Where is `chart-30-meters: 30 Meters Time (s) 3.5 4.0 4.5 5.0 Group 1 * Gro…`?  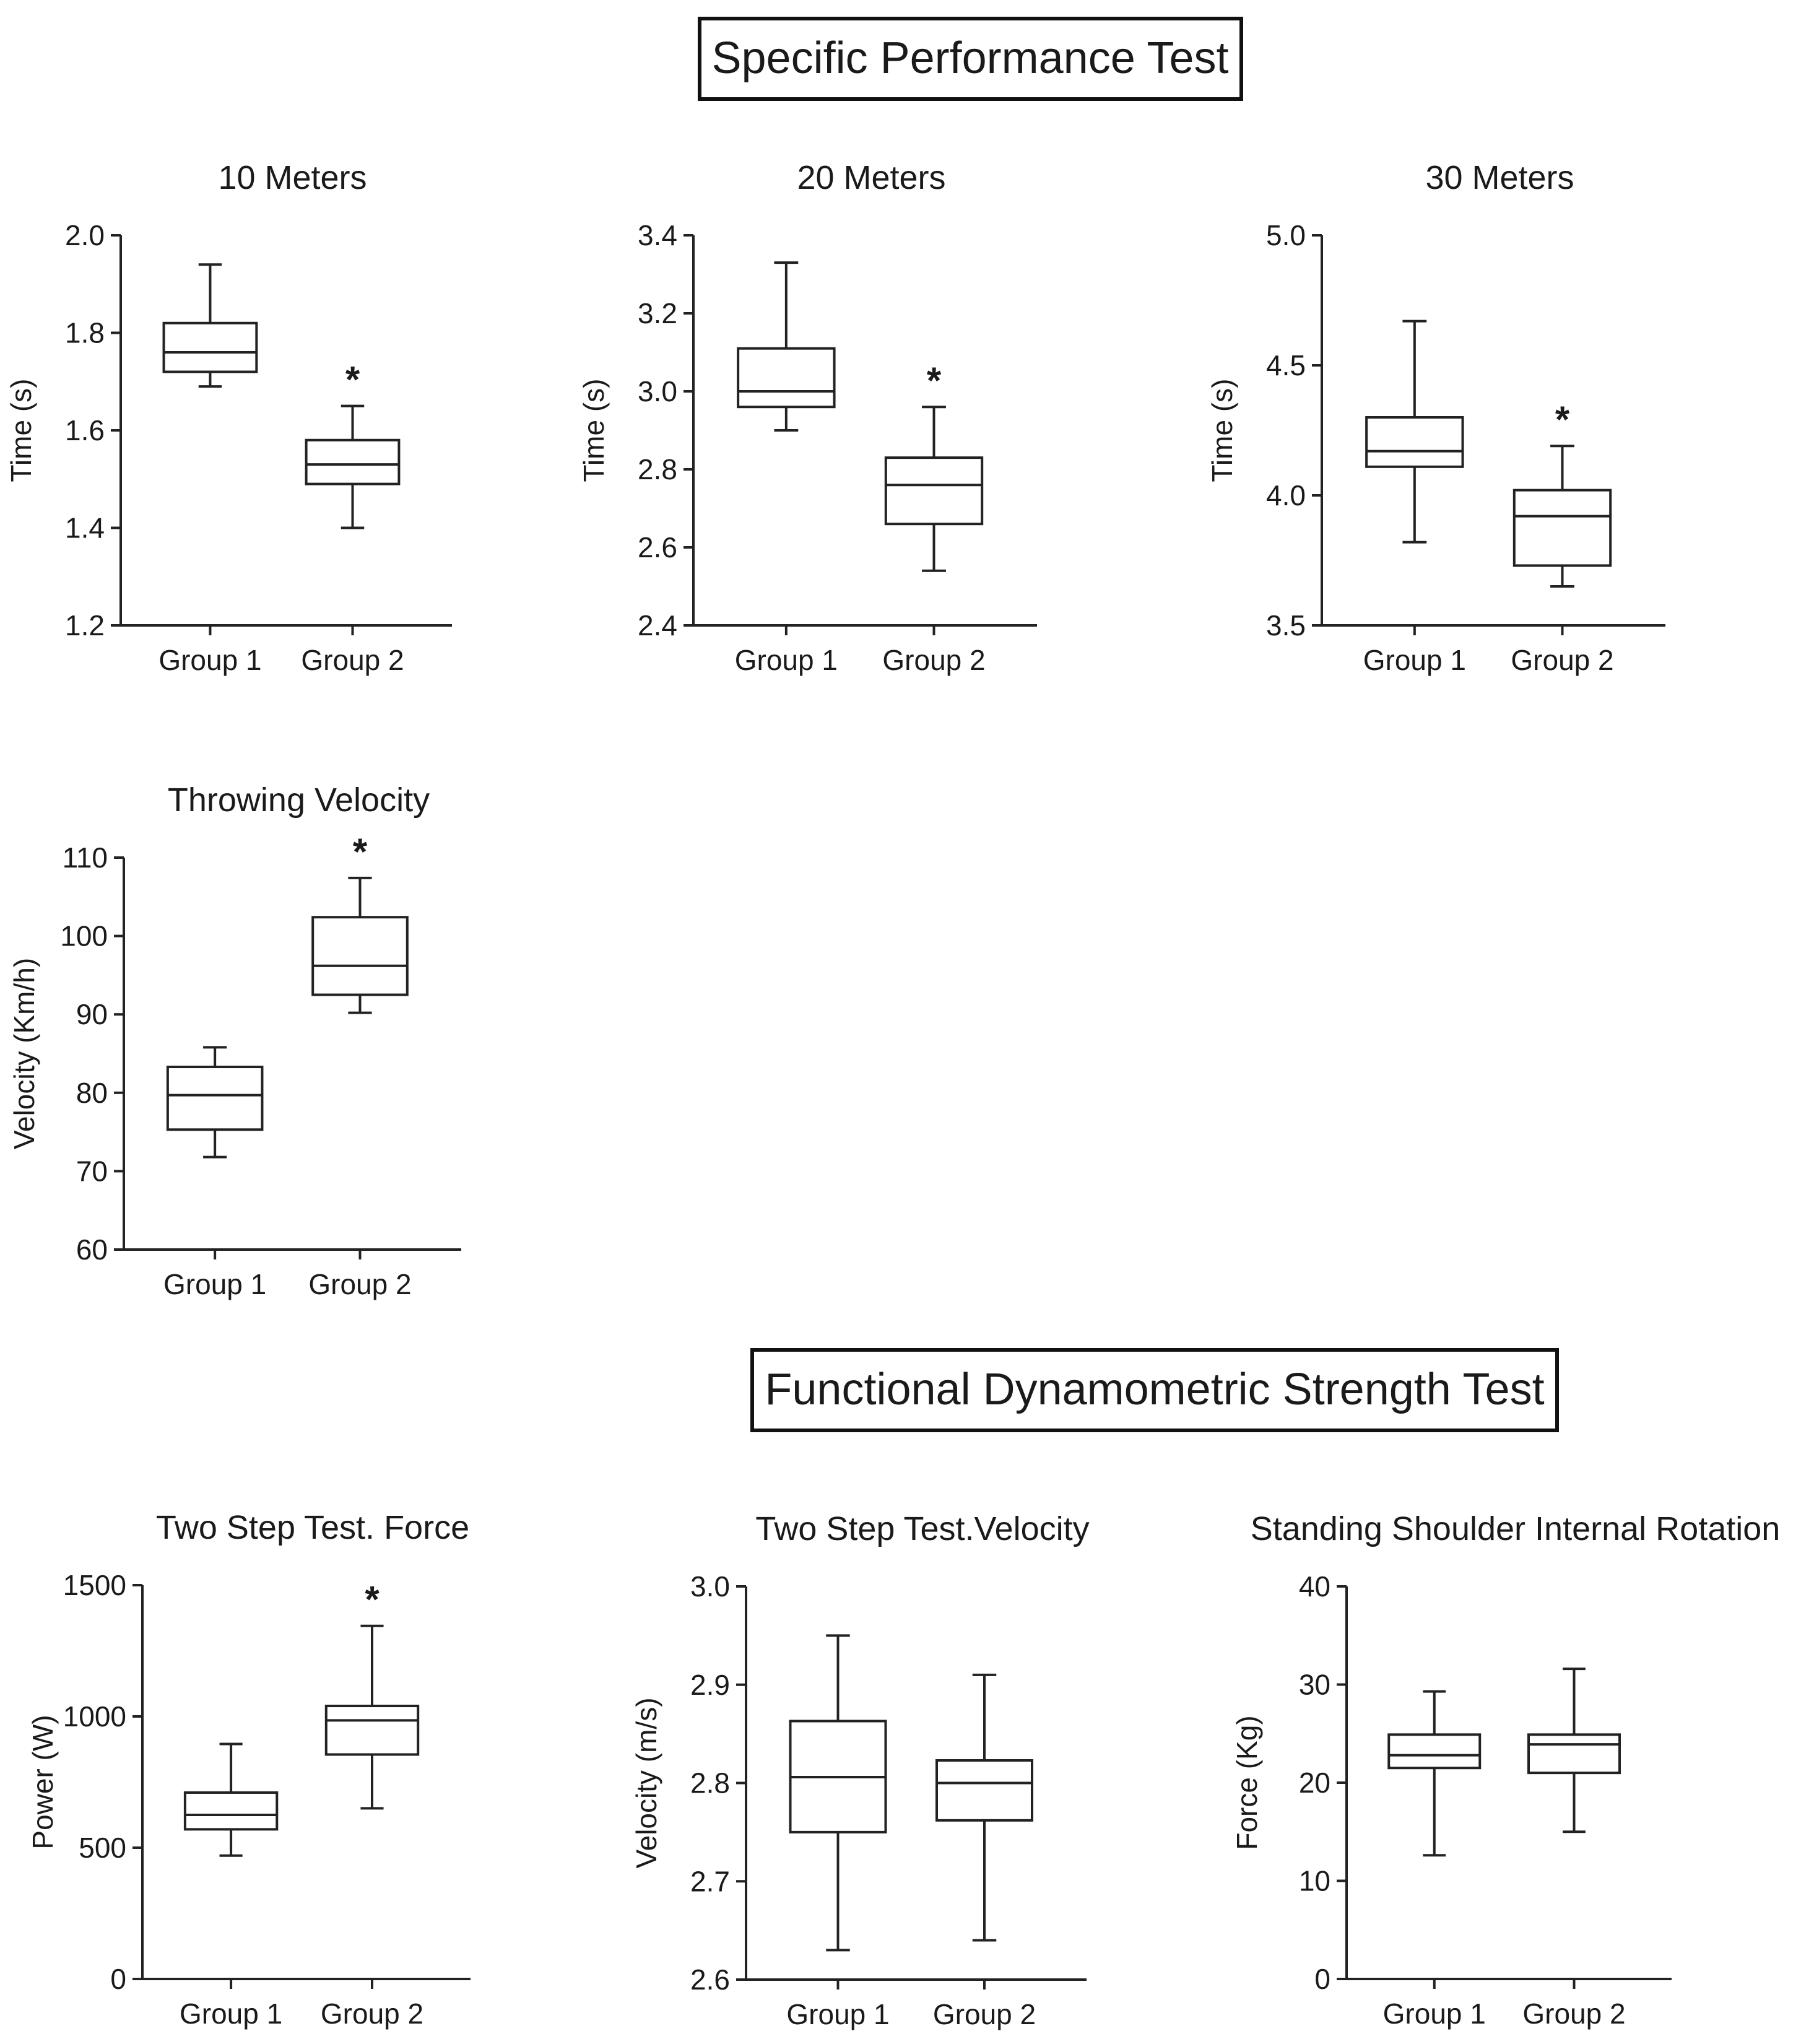
chart-30-meters: 30 Meters Time (s) 3.5 4.0 4.5 5.0 Group 1 * Gro… is located at coordinates (1436, 417).